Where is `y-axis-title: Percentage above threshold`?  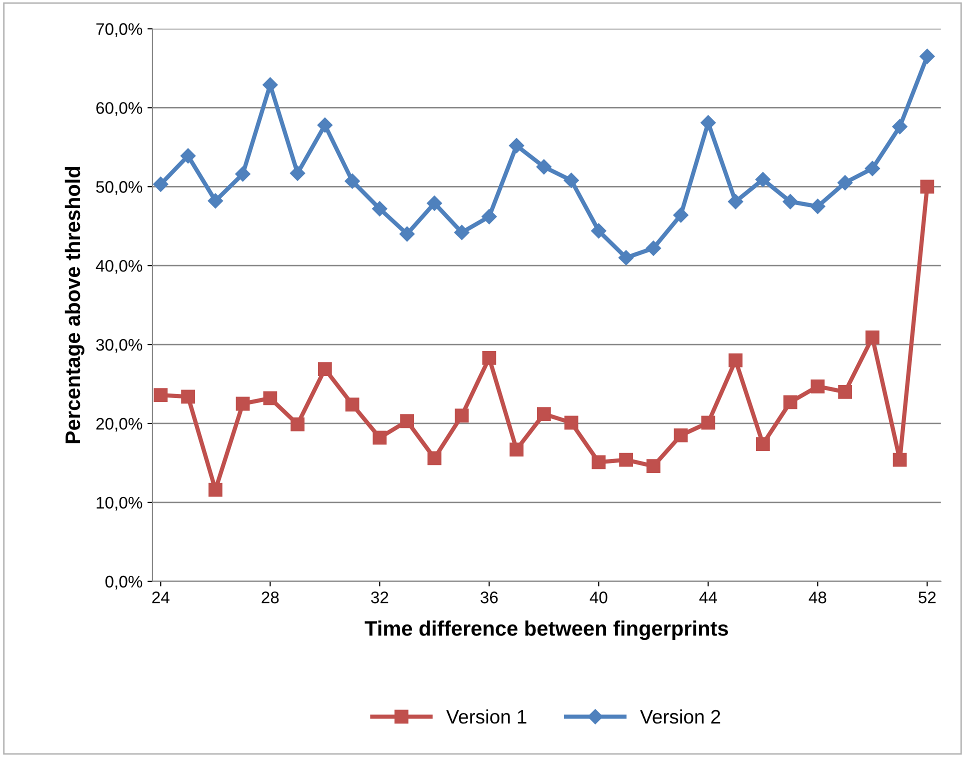 y-axis-title: Percentage above threshold is located at coordinates (74, 305).